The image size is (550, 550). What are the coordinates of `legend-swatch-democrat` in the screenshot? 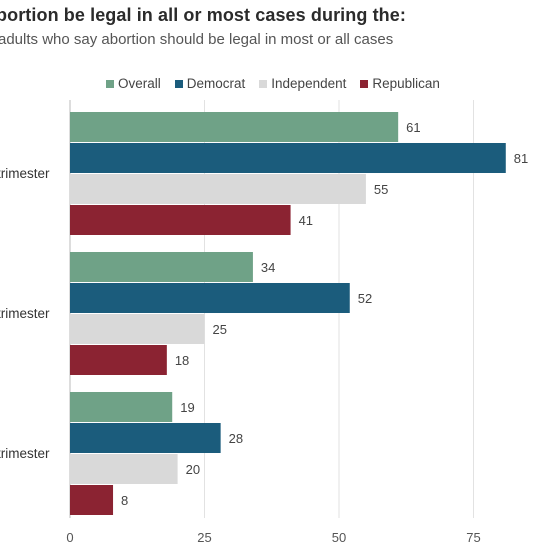 It's located at (178, 83).